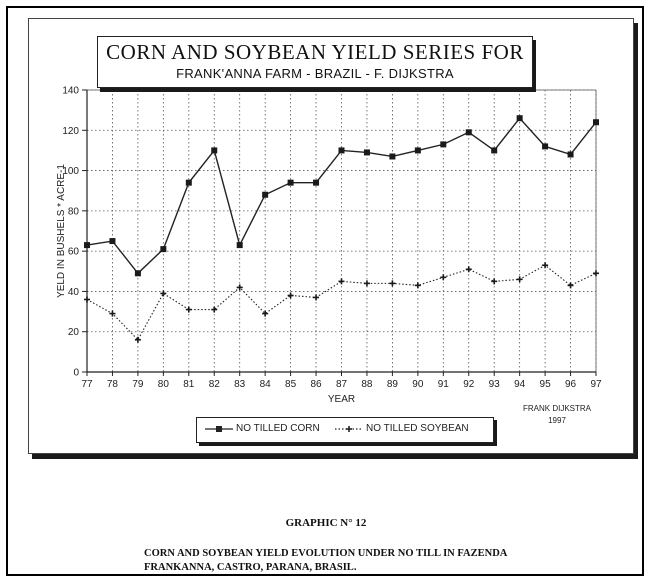  I want to click on x-tick-label: 91, so click(444, 384).